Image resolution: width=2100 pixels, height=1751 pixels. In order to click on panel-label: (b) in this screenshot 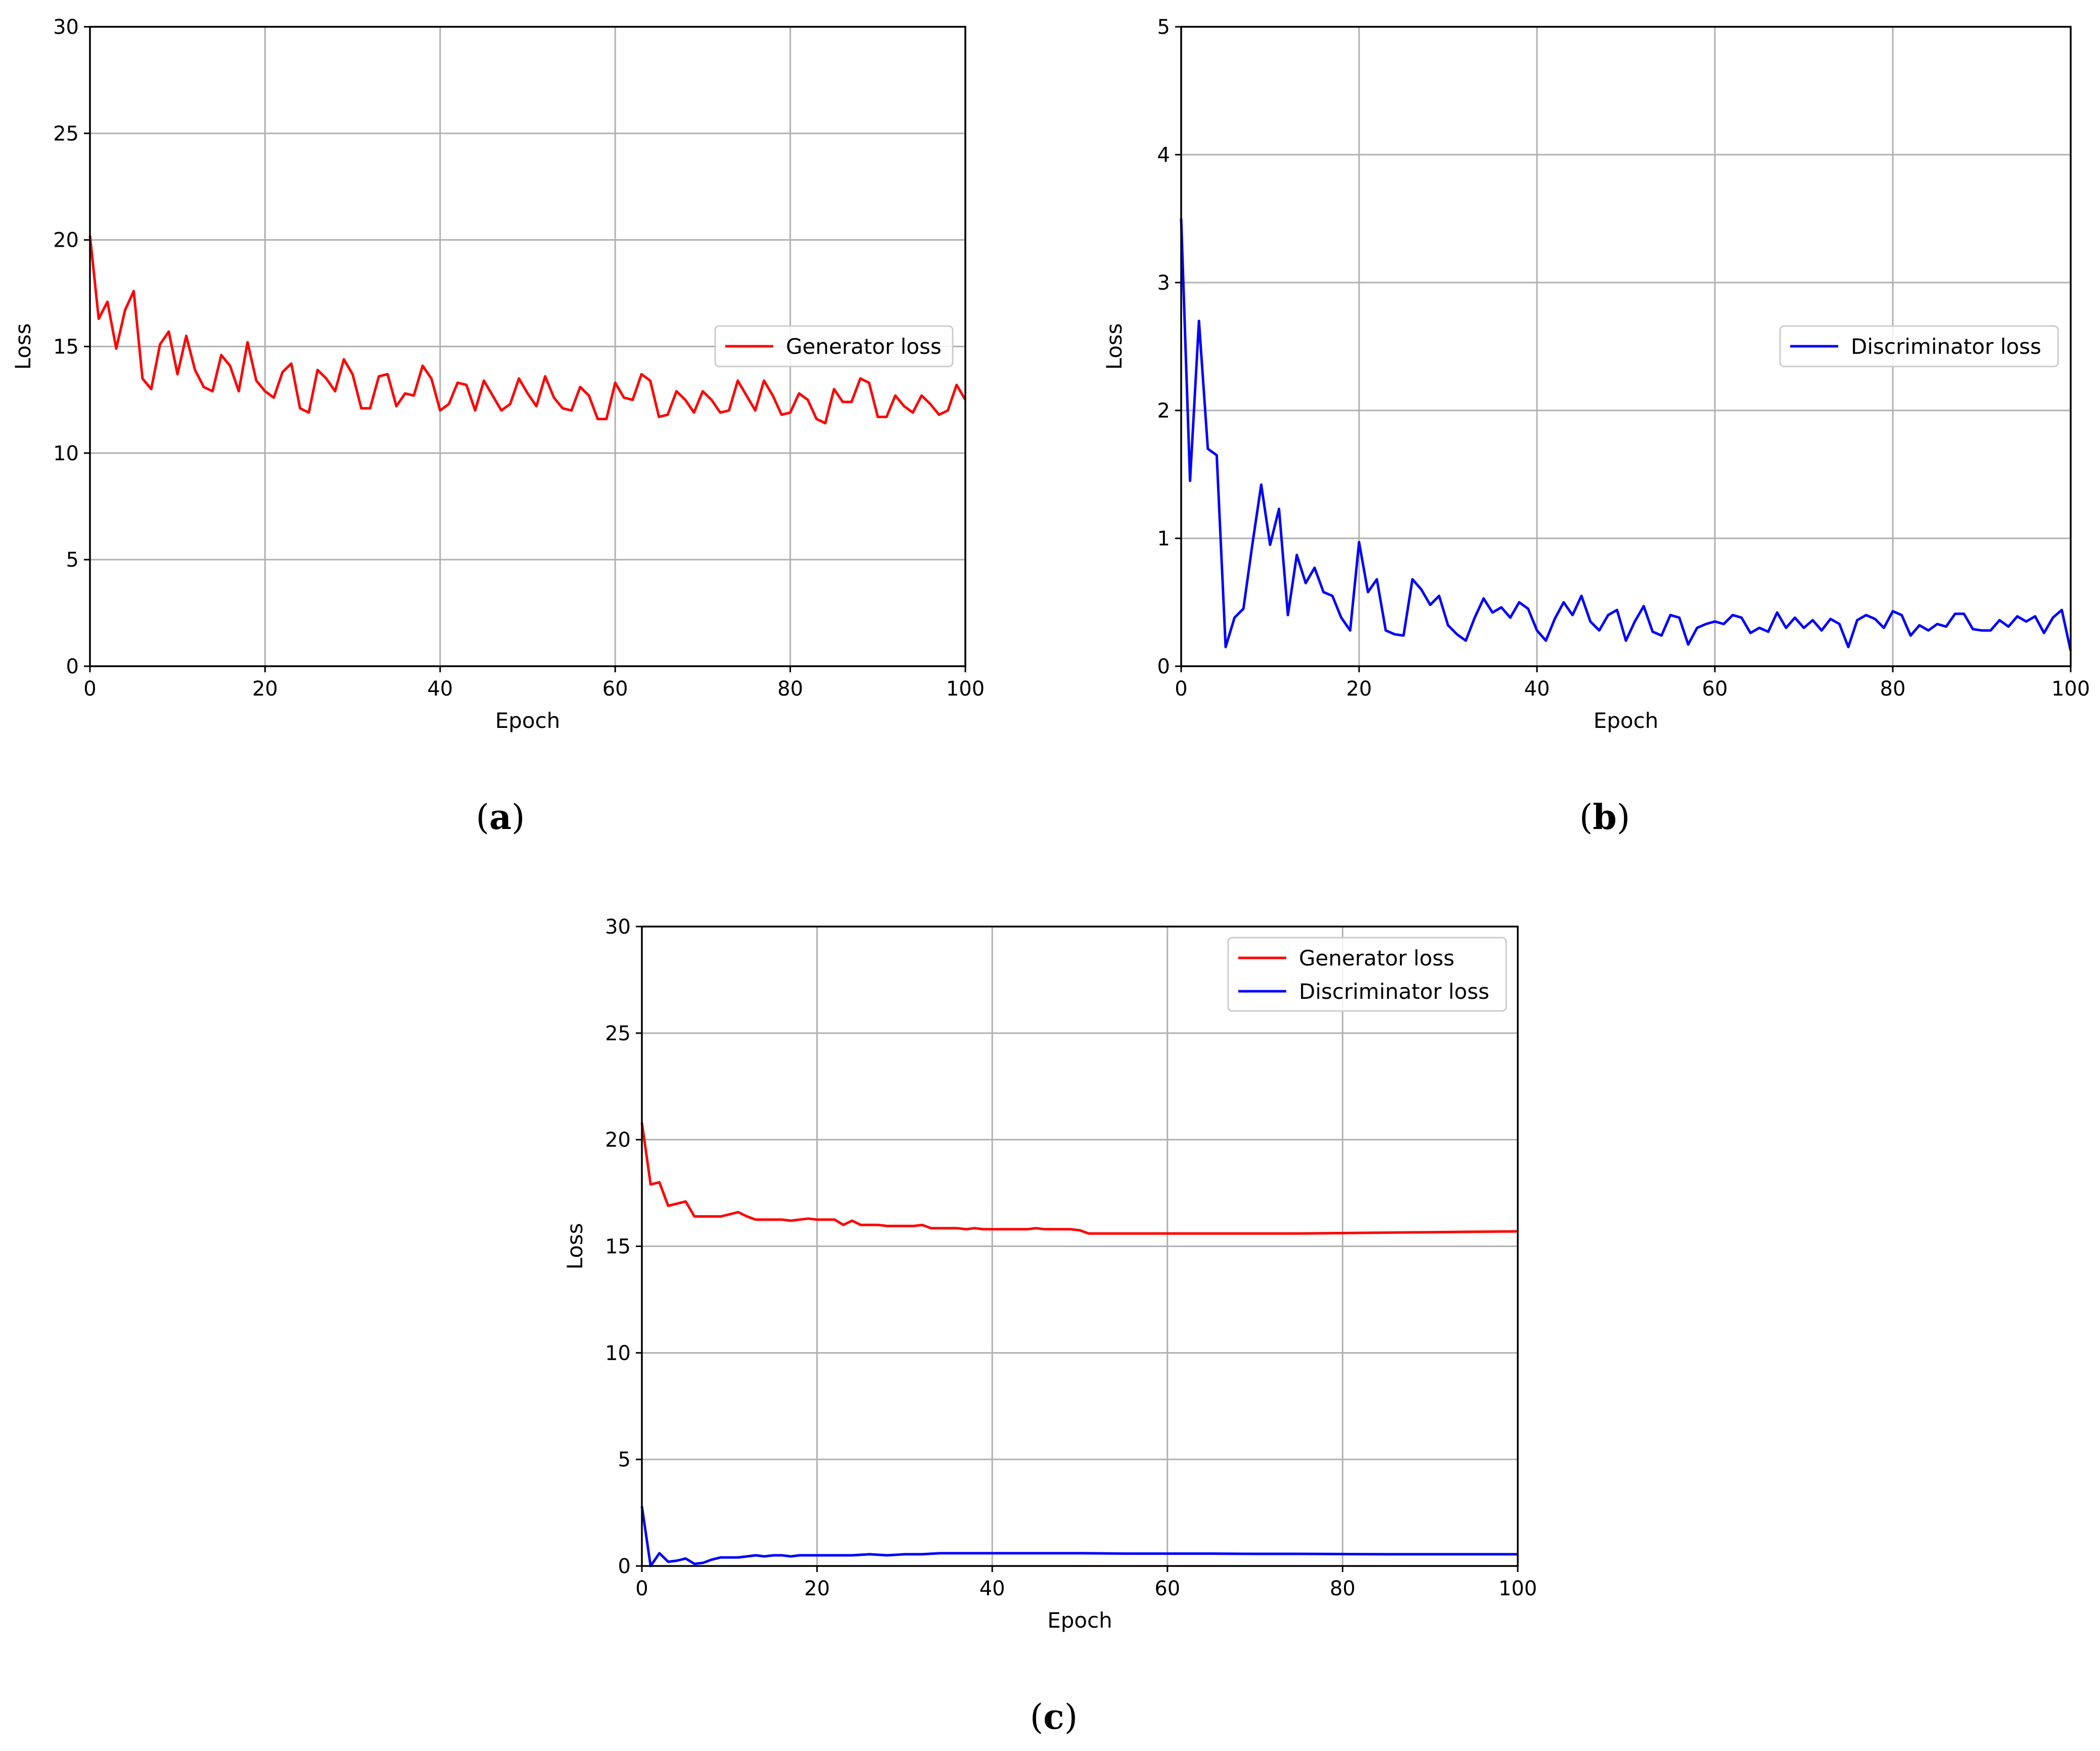, I will do `click(1604, 818)`.